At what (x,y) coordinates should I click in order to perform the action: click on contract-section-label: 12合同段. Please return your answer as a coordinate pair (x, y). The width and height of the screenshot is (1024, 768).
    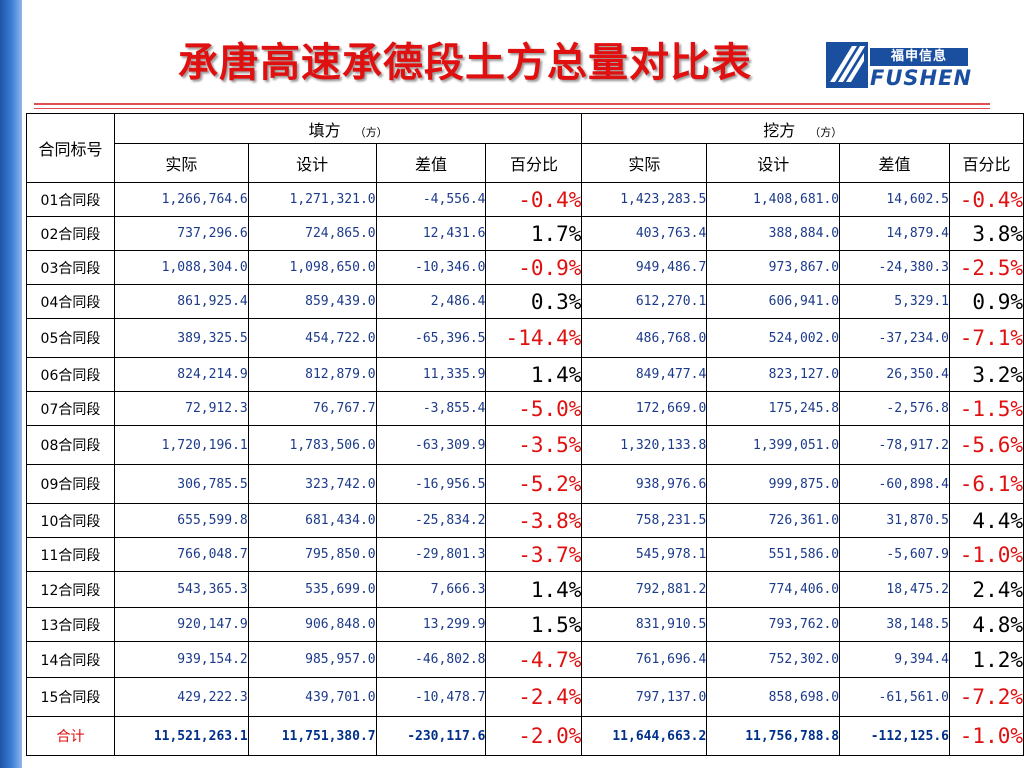
    Looking at the image, I should click on (70, 589).